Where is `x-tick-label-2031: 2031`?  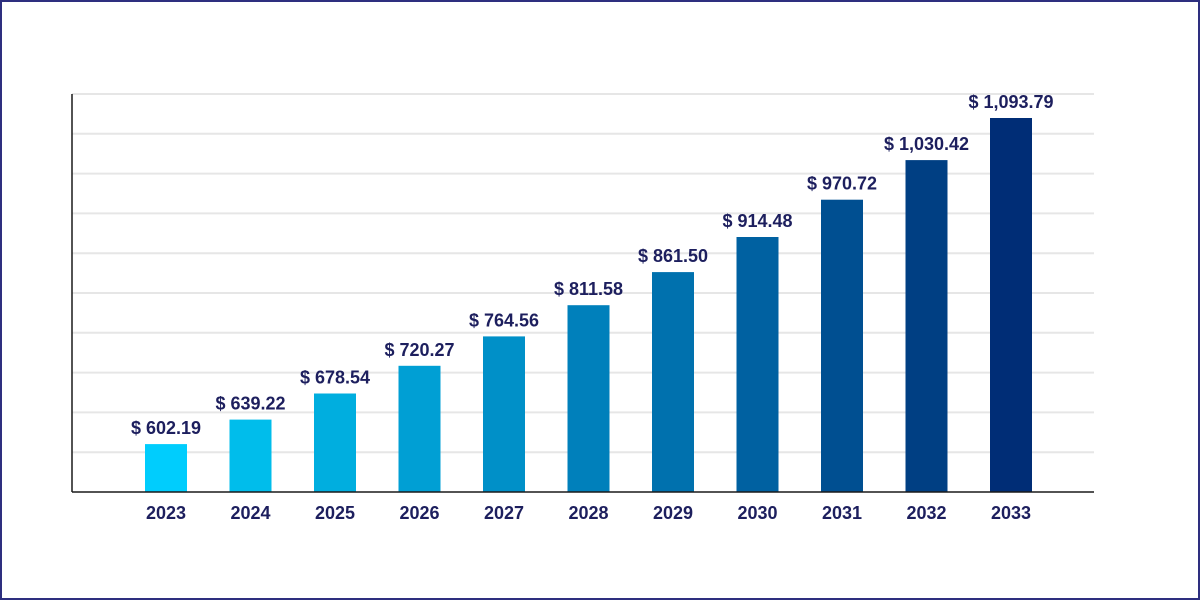
x-tick-label-2031: 2031 is located at coordinates (842, 513).